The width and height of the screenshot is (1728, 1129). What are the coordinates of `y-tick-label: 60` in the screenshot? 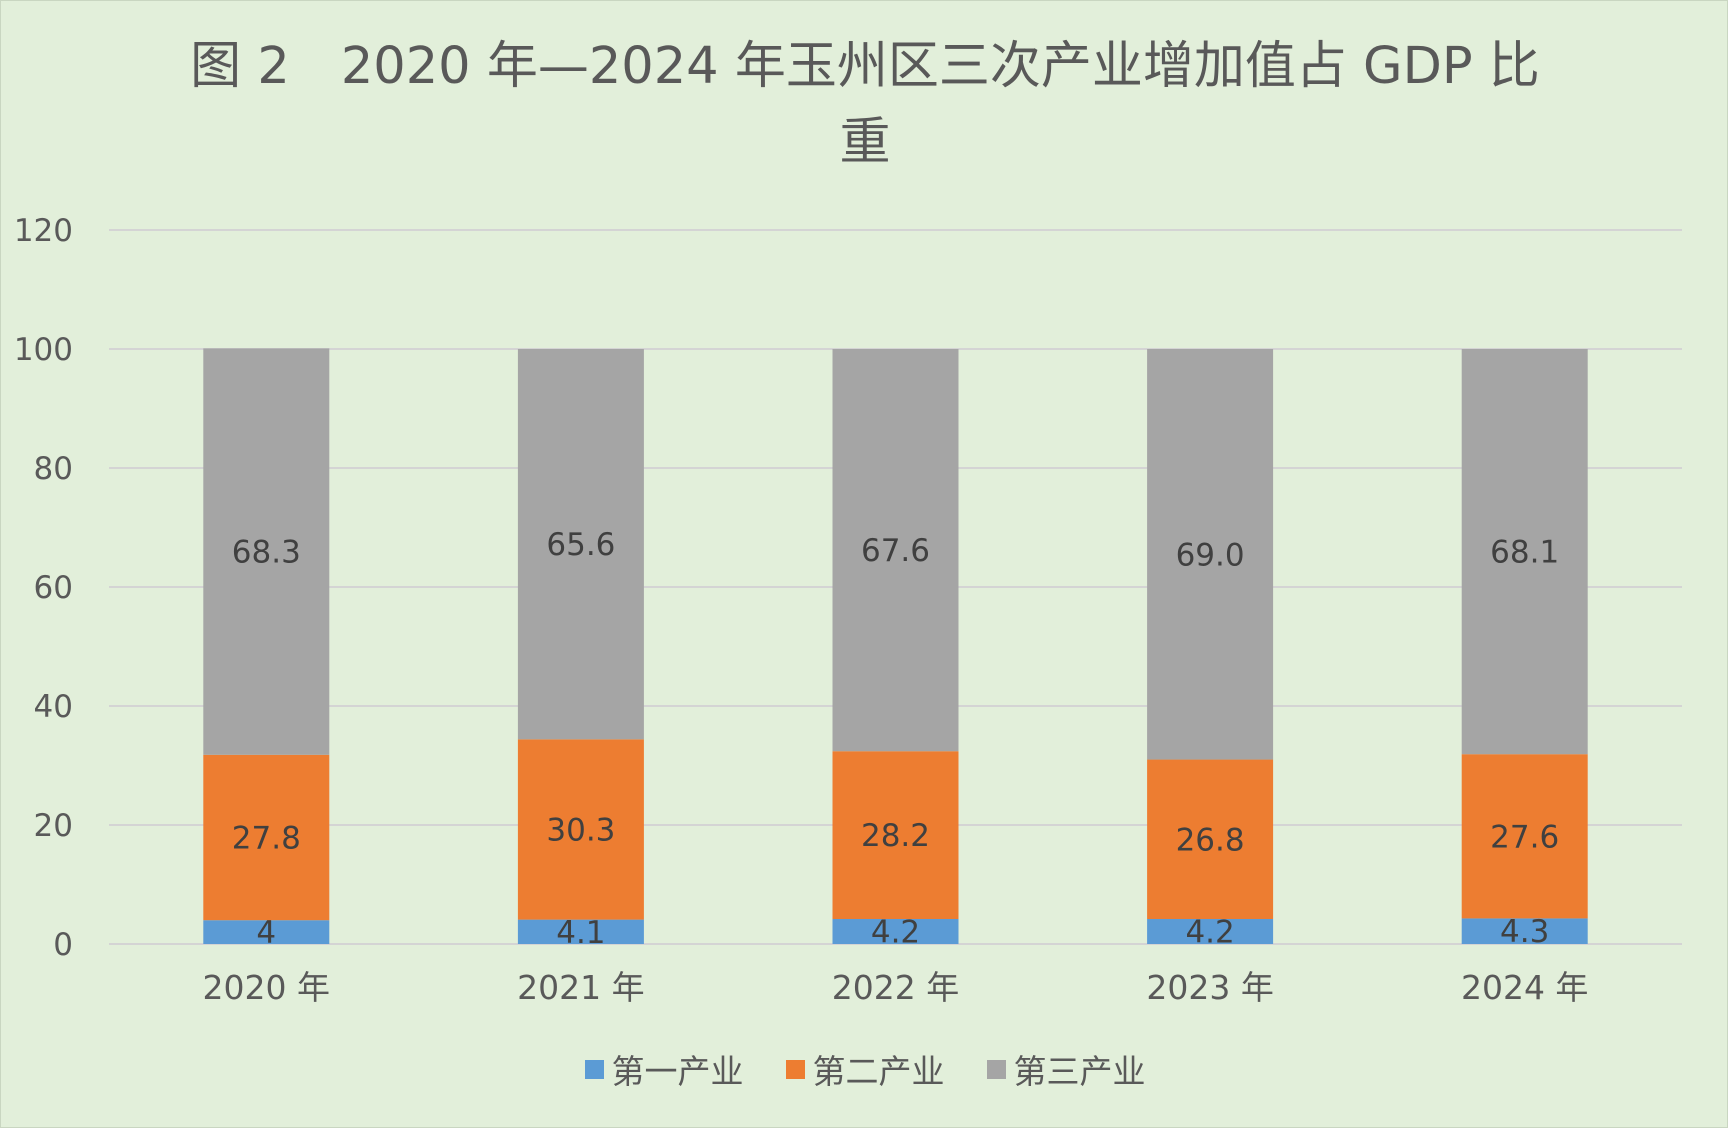 It's located at (53, 588).